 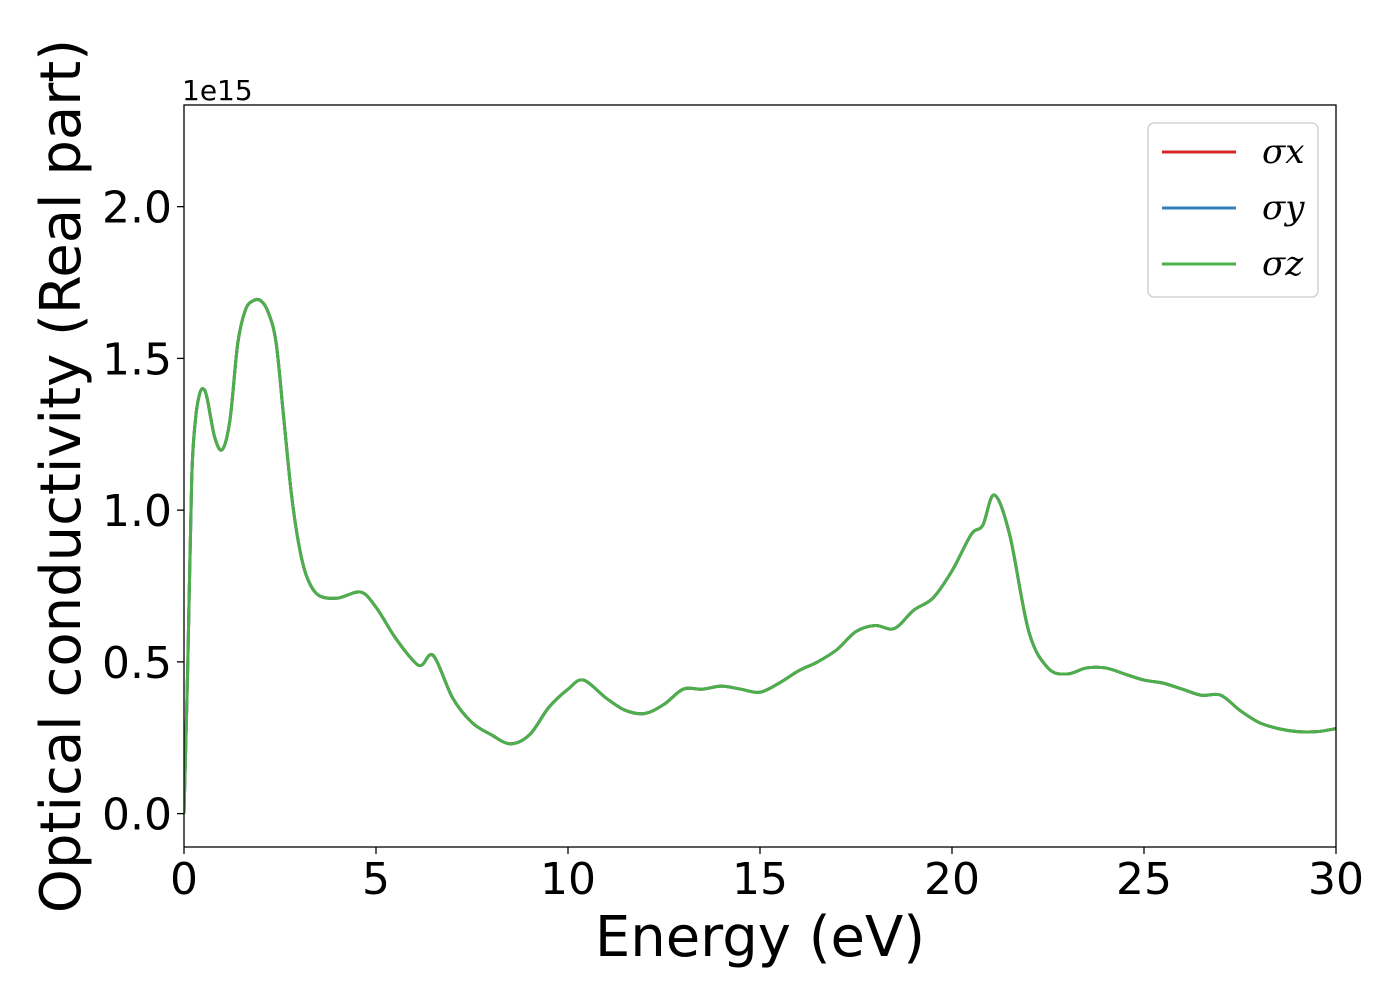 What do you see at coordinates (1283, 208) in the screenshot?
I see `legend-label-2: σy` at bounding box center [1283, 208].